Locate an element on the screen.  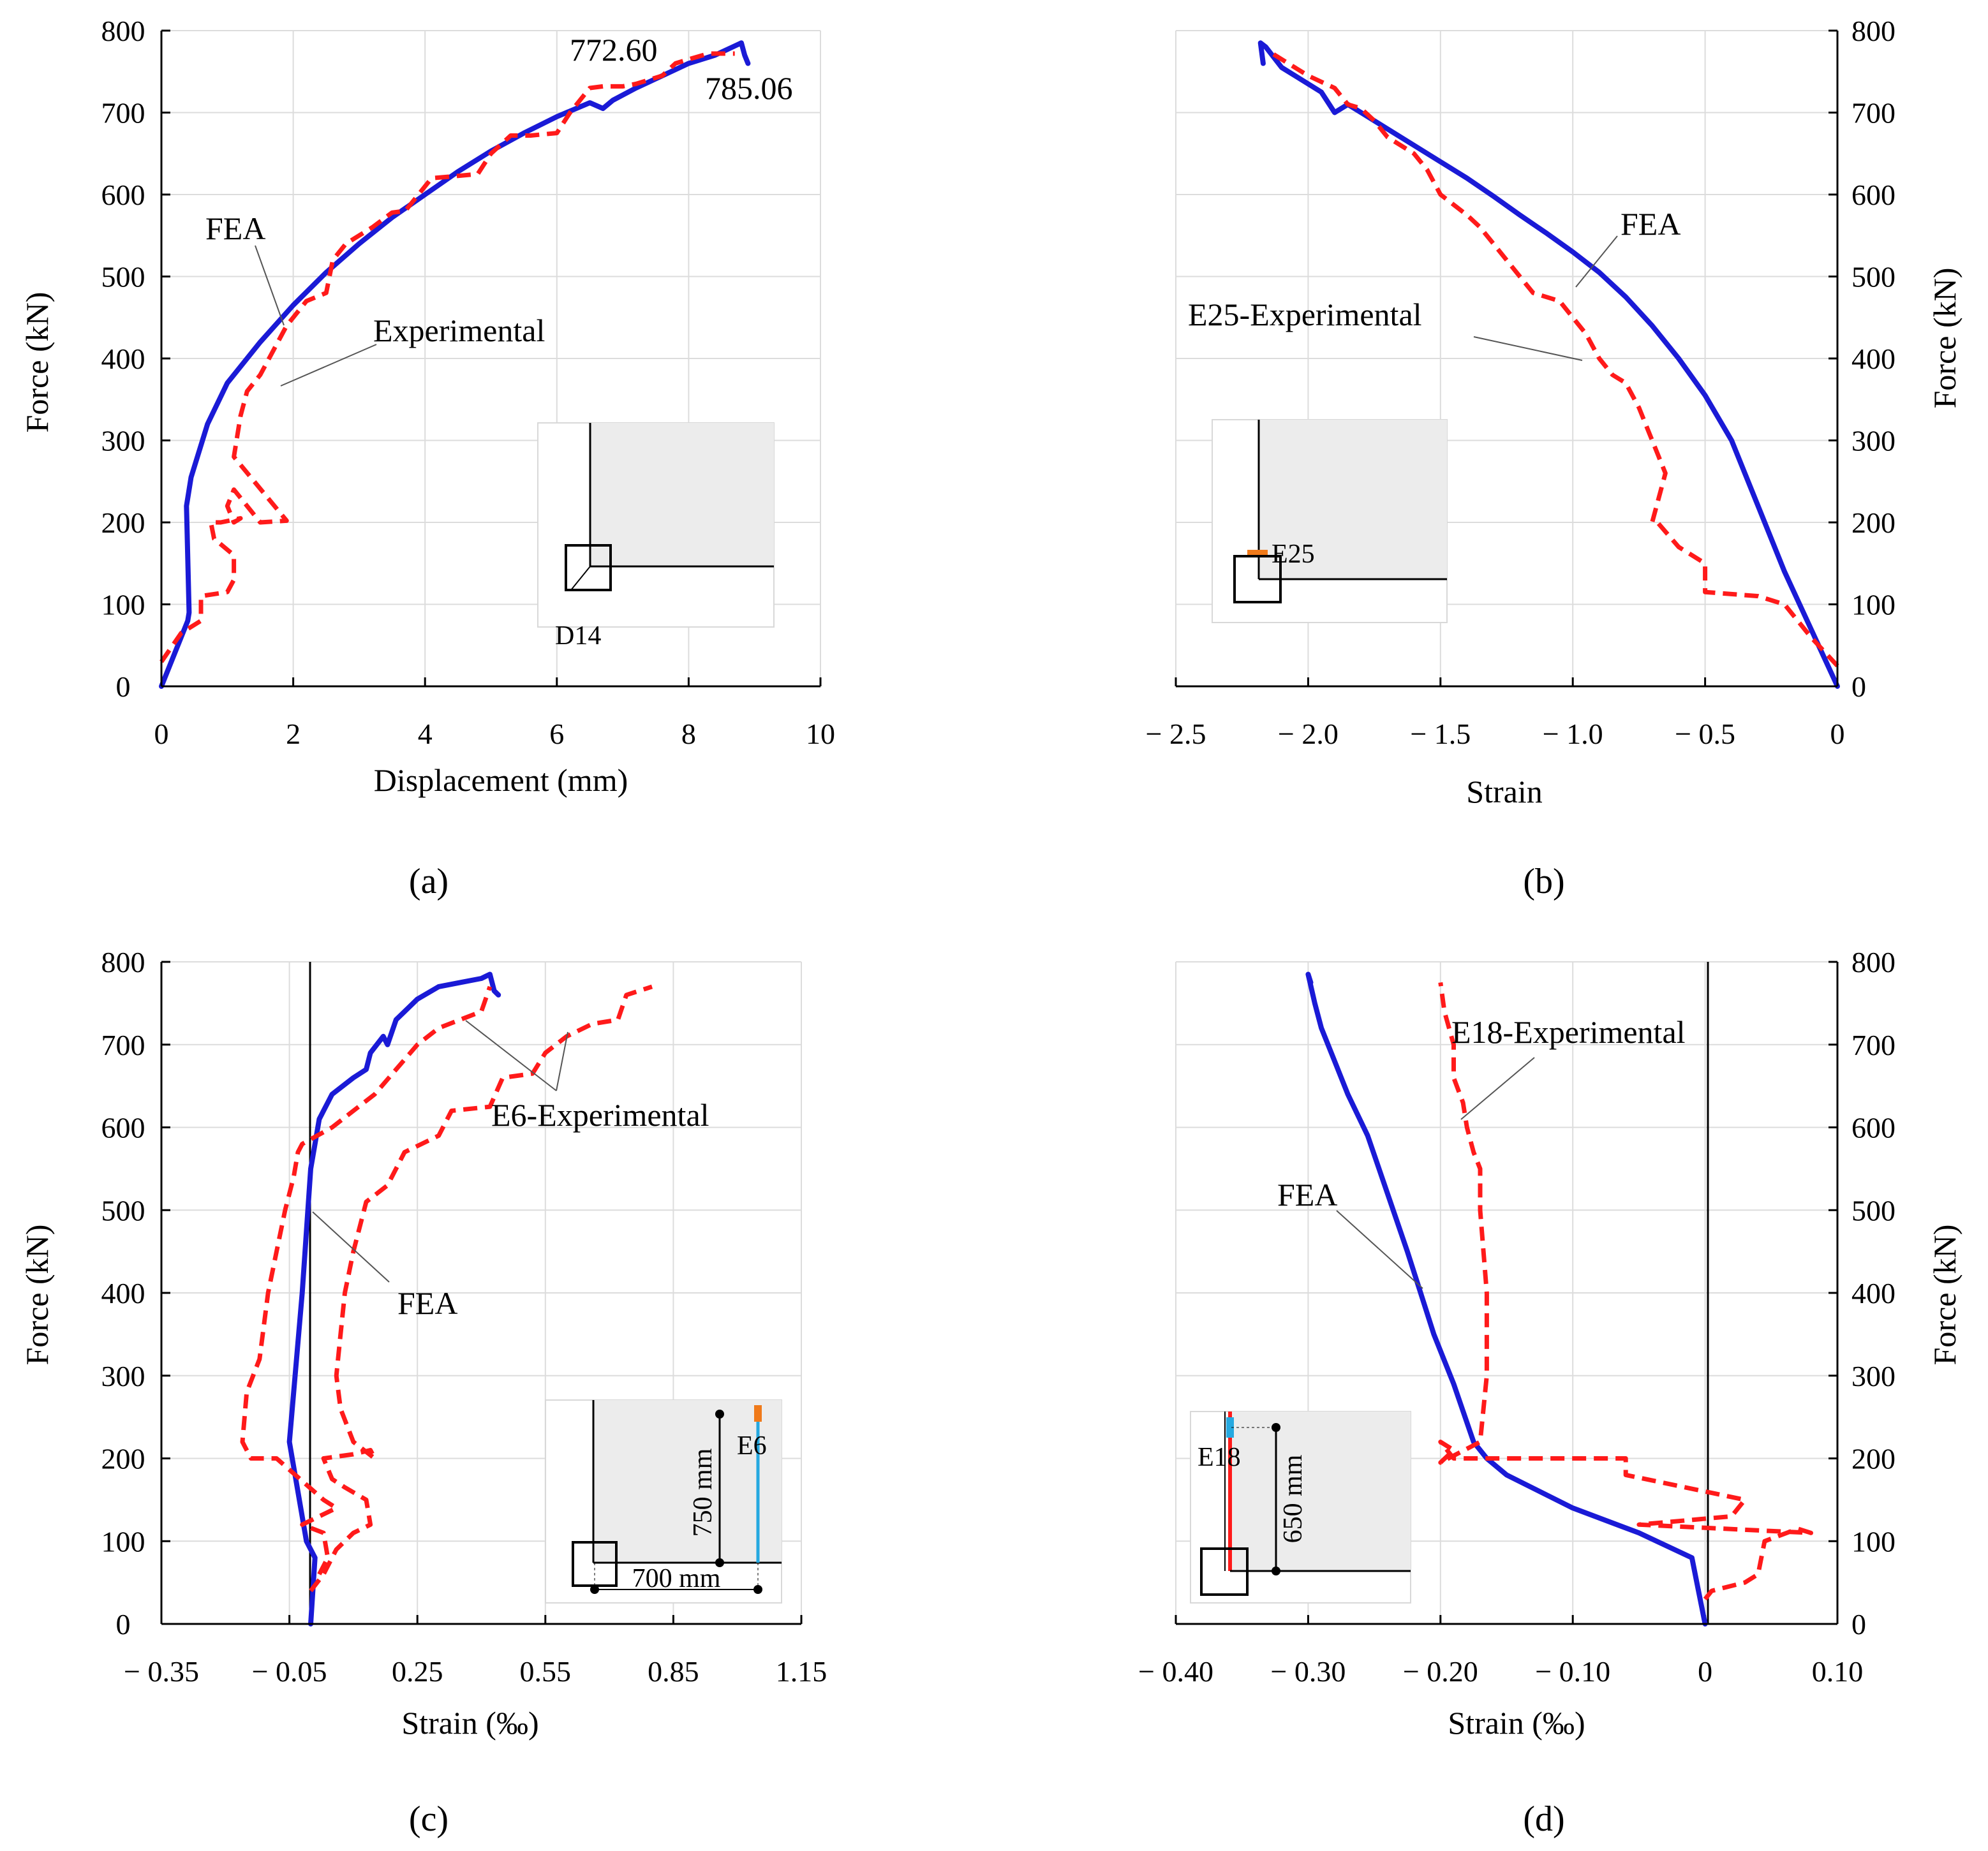
series-b is located at coordinates (1548, 365).